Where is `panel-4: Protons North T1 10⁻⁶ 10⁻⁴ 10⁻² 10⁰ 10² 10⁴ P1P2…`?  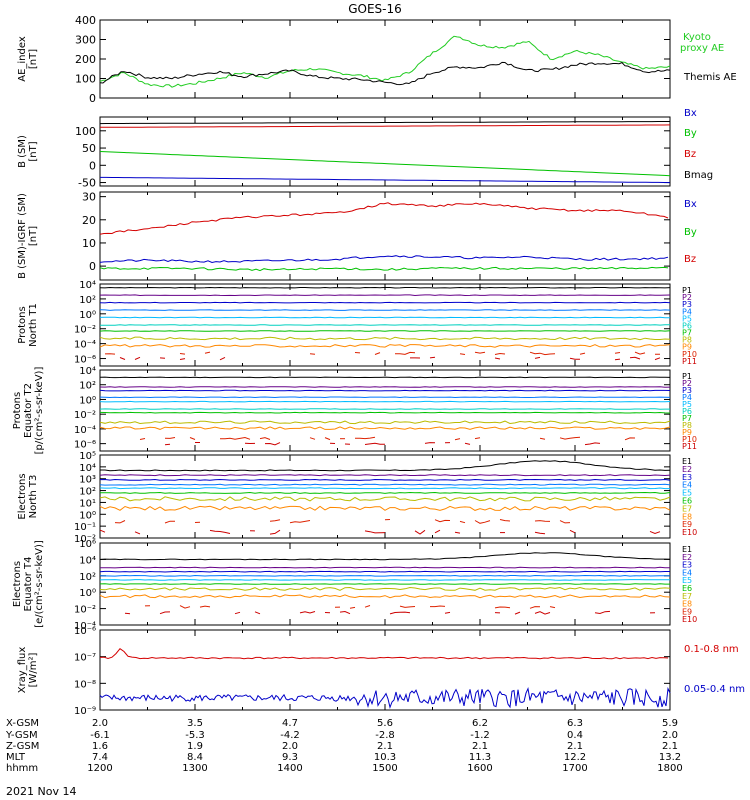
panel-4: Protons North T1 10⁻⁶ 10⁻⁴ 10⁻² 10⁰ 10² 10⁴ P1P2… is located at coordinates (357, 323).